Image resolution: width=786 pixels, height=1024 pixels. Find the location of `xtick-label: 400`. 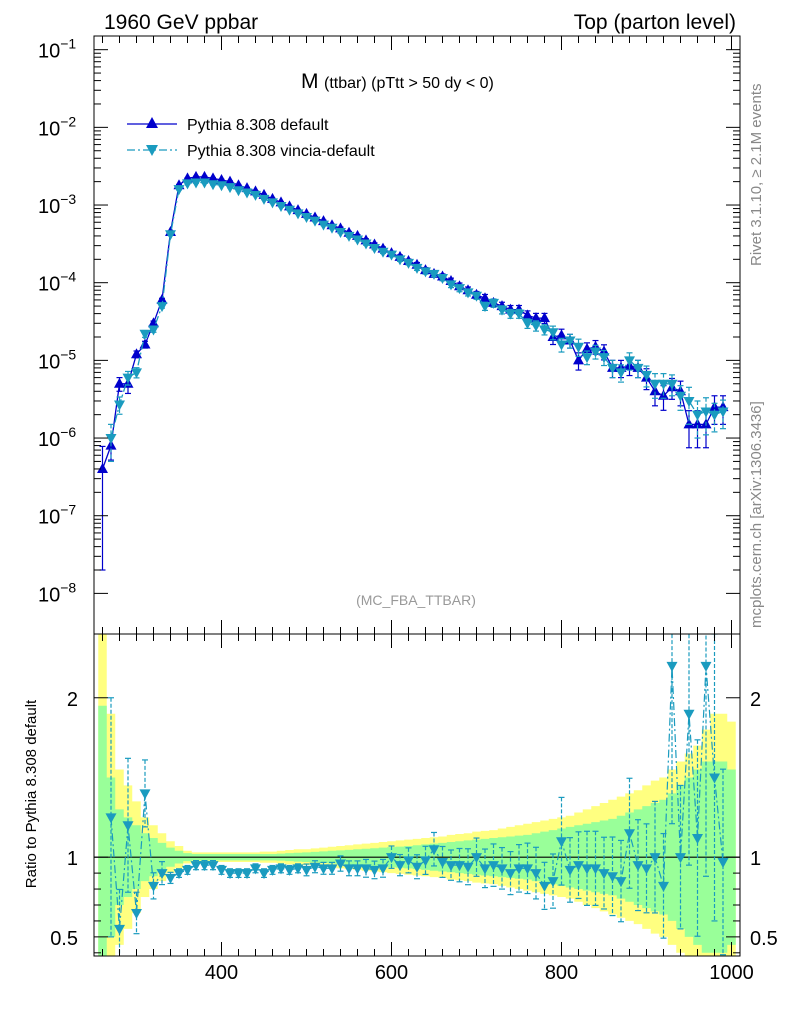

xtick-label: 400 is located at coordinates (221, 973).